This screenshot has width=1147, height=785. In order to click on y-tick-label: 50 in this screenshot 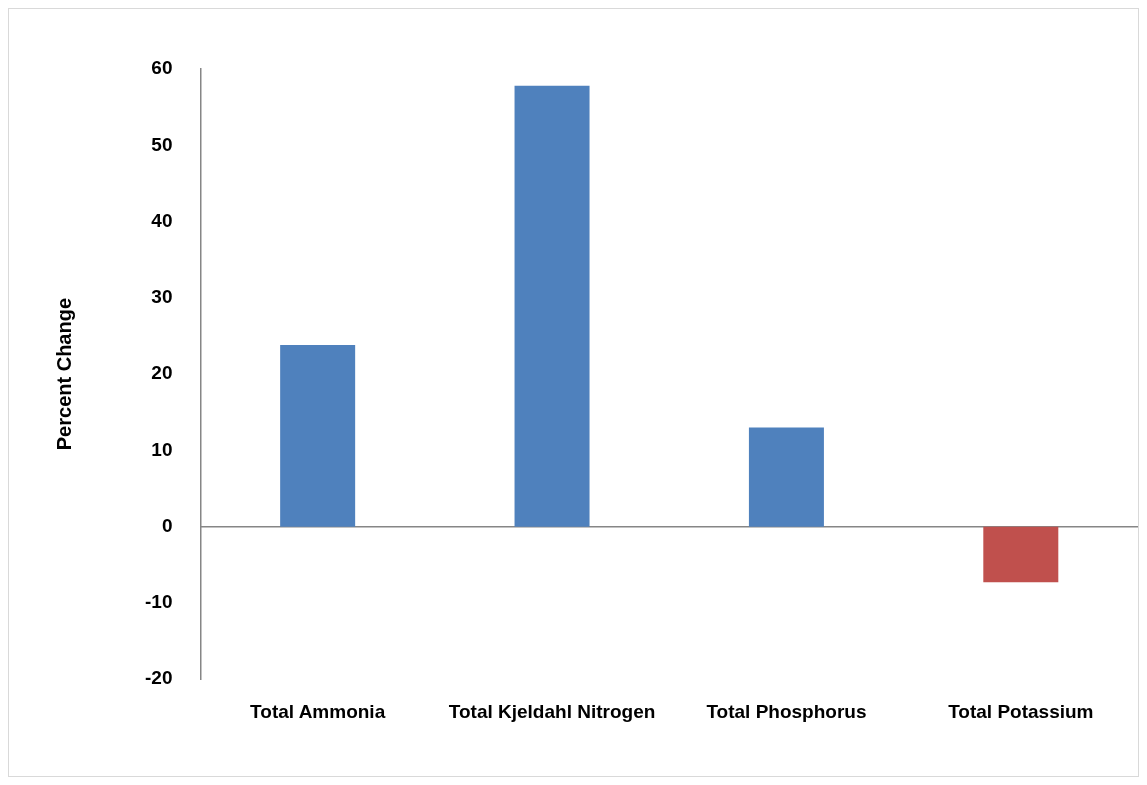, I will do `click(162, 144)`.